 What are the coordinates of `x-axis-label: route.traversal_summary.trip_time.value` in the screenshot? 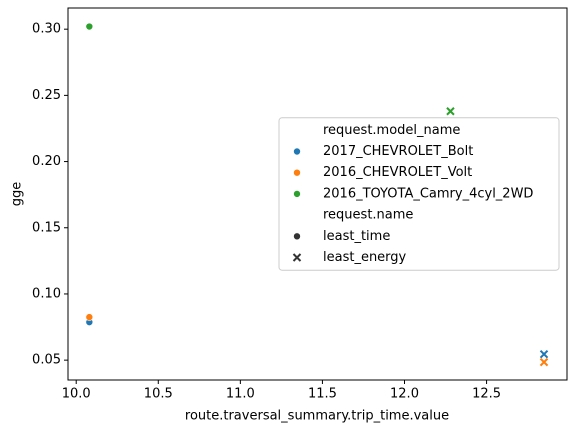 It's located at (317, 416).